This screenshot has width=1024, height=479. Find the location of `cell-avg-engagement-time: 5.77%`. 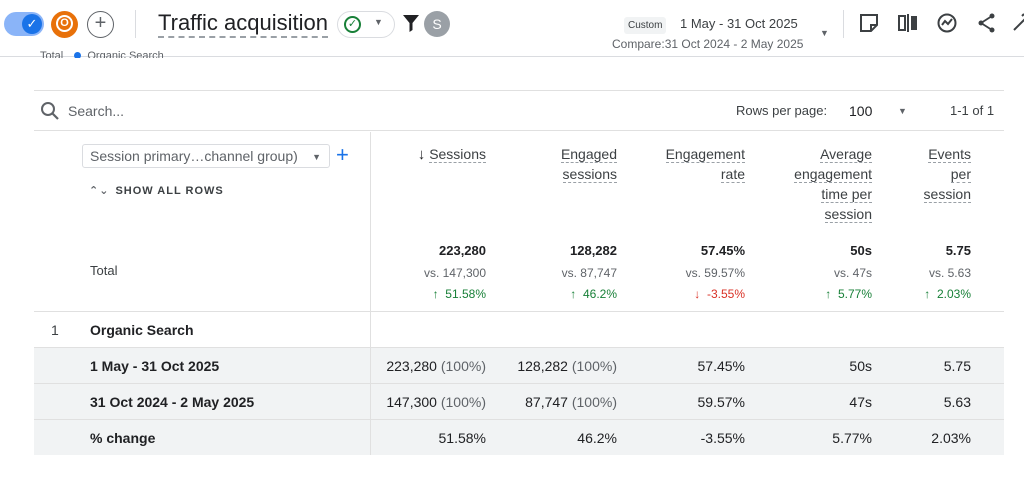

cell-avg-engagement-time: 5.77% is located at coordinates (852, 438).